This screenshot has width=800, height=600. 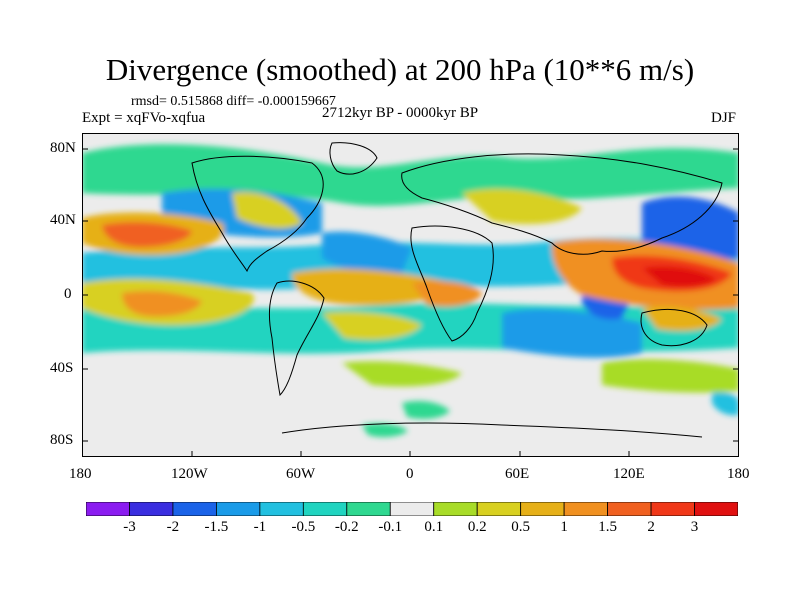 What do you see at coordinates (216, 527) in the screenshot?
I see `colorbar-label: -1.5` at bounding box center [216, 527].